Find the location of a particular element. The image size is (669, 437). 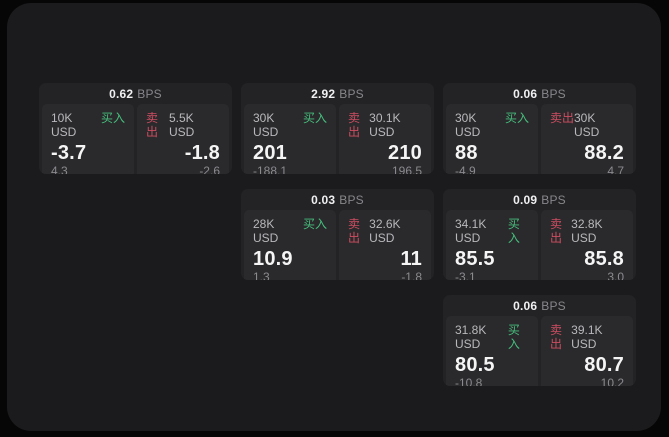

sell-price: 11 is located at coordinates (411, 259).